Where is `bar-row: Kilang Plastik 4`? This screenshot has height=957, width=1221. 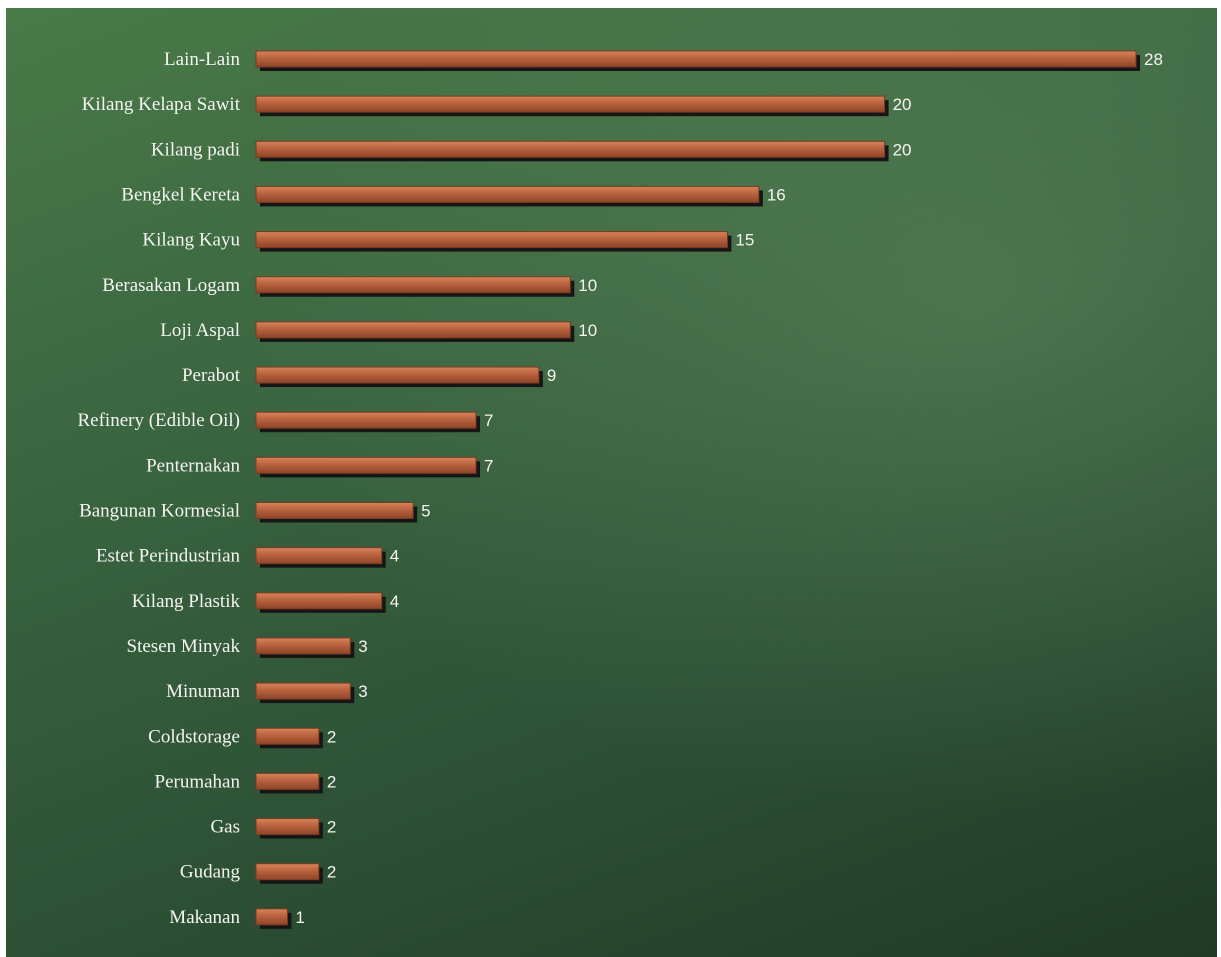 bar-row: Kilang Plastik 4 is located at coordinates (265, 602).